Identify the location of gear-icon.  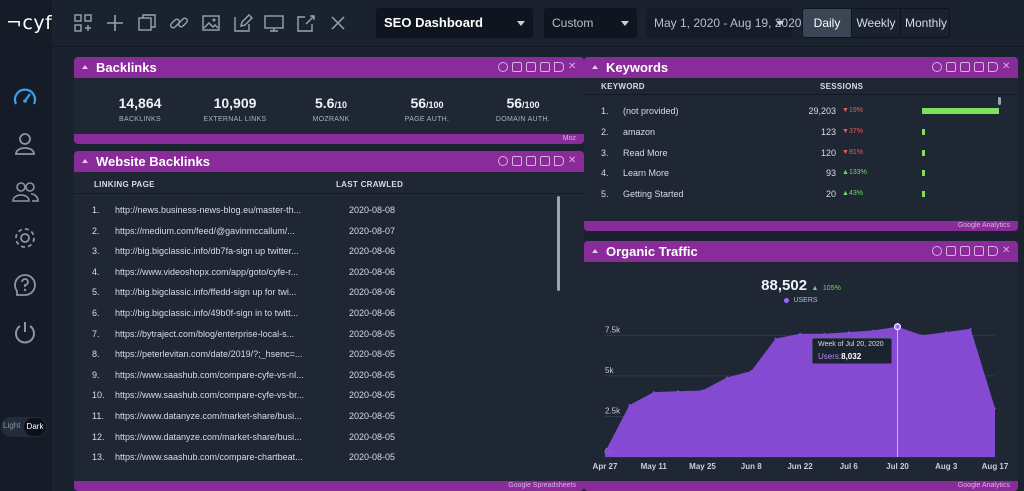
(25, 238).